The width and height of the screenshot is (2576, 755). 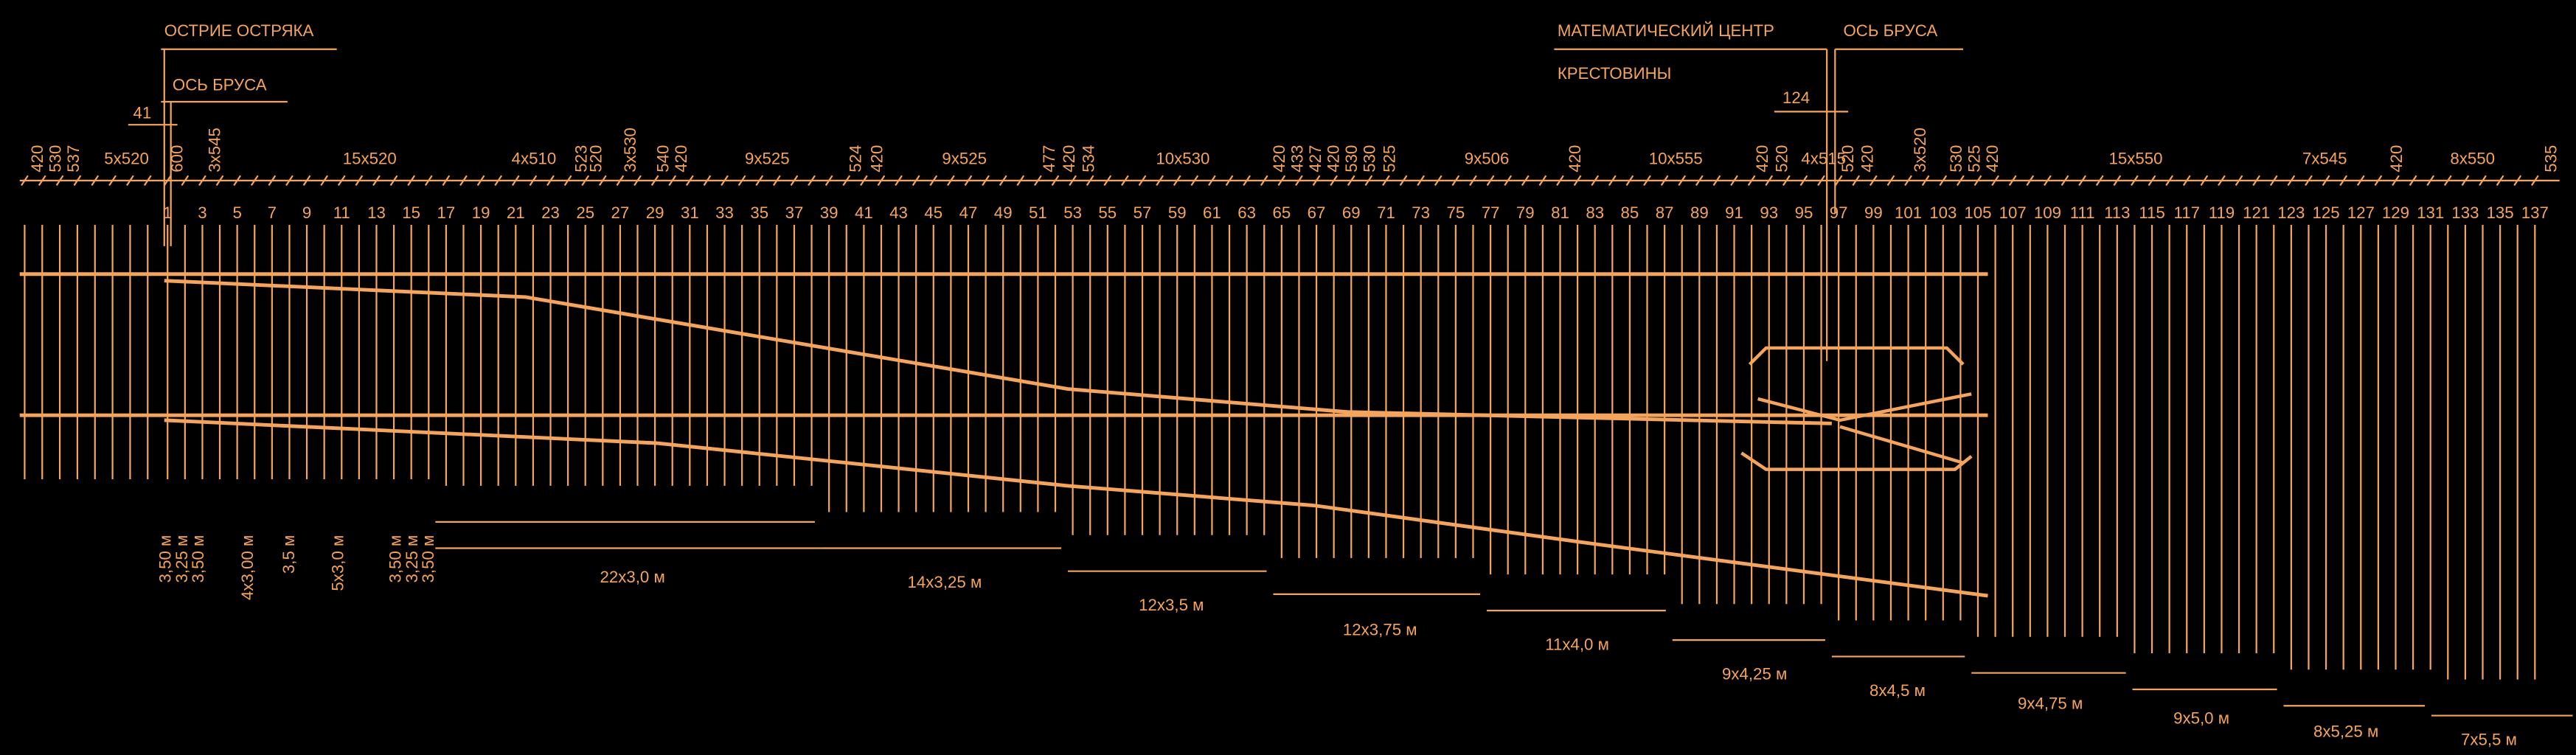 What do you see at coordinates (1389, 159) in the screenshot?
I see `spacing-label: 525` at bounding box center [1389, 159].